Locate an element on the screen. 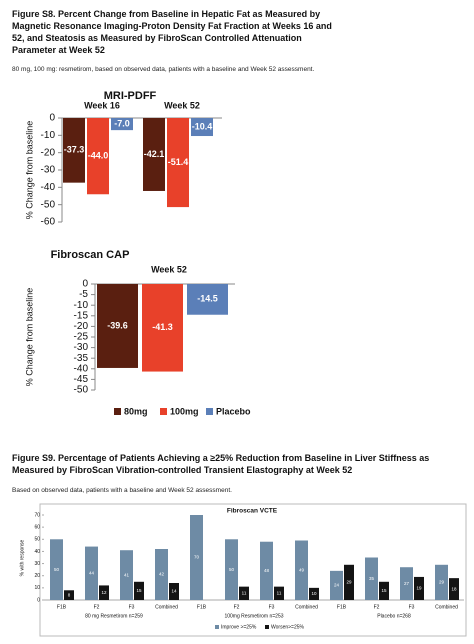 The image size is (474, 644). value-label: -41.3 is located at coordinates (162, 327).